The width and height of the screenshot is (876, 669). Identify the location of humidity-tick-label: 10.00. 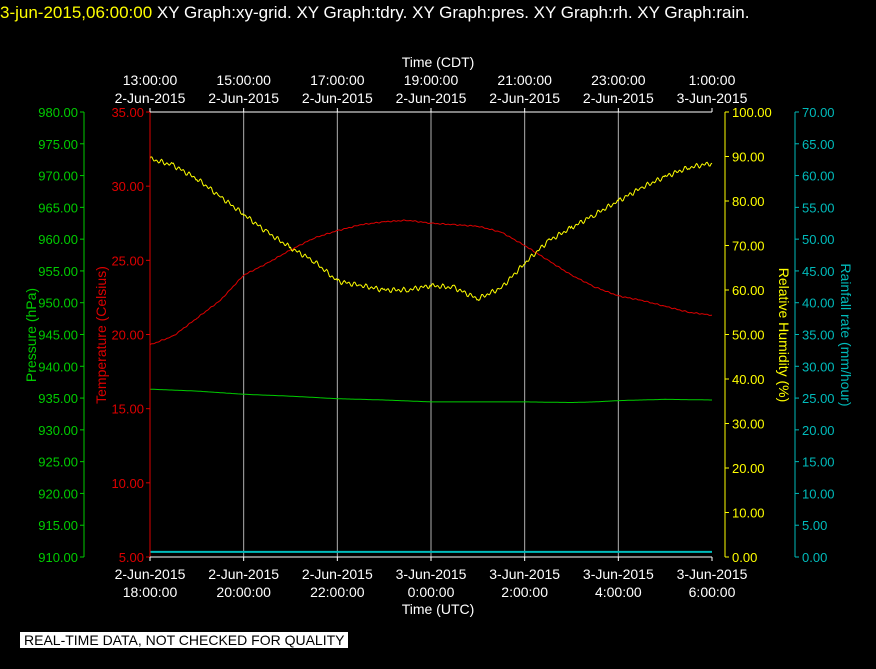
(748, 513).